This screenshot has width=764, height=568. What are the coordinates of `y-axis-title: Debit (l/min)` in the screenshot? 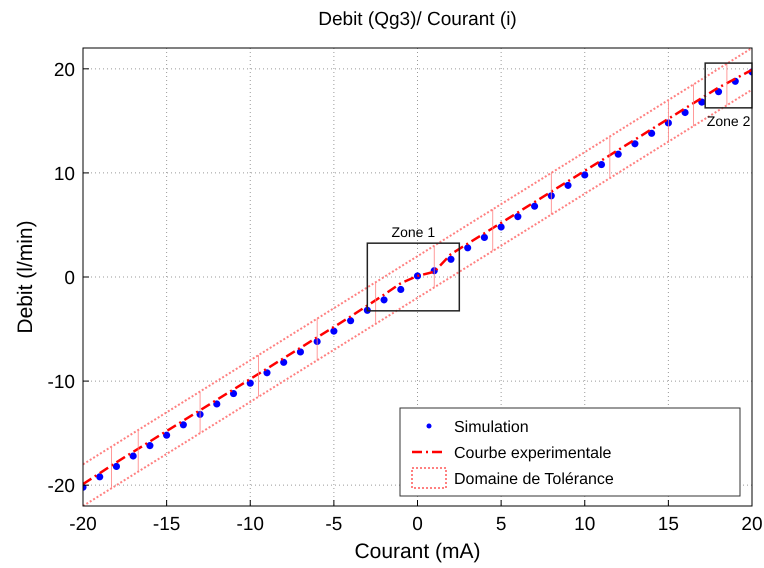 It's located at (25, 277).